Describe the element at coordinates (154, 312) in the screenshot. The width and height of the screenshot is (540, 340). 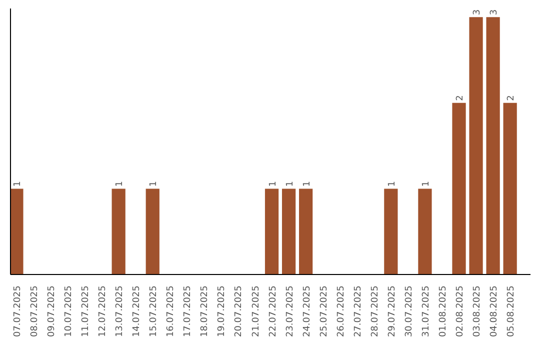
I see `x-tick-label: 15.07.2025` at that location.